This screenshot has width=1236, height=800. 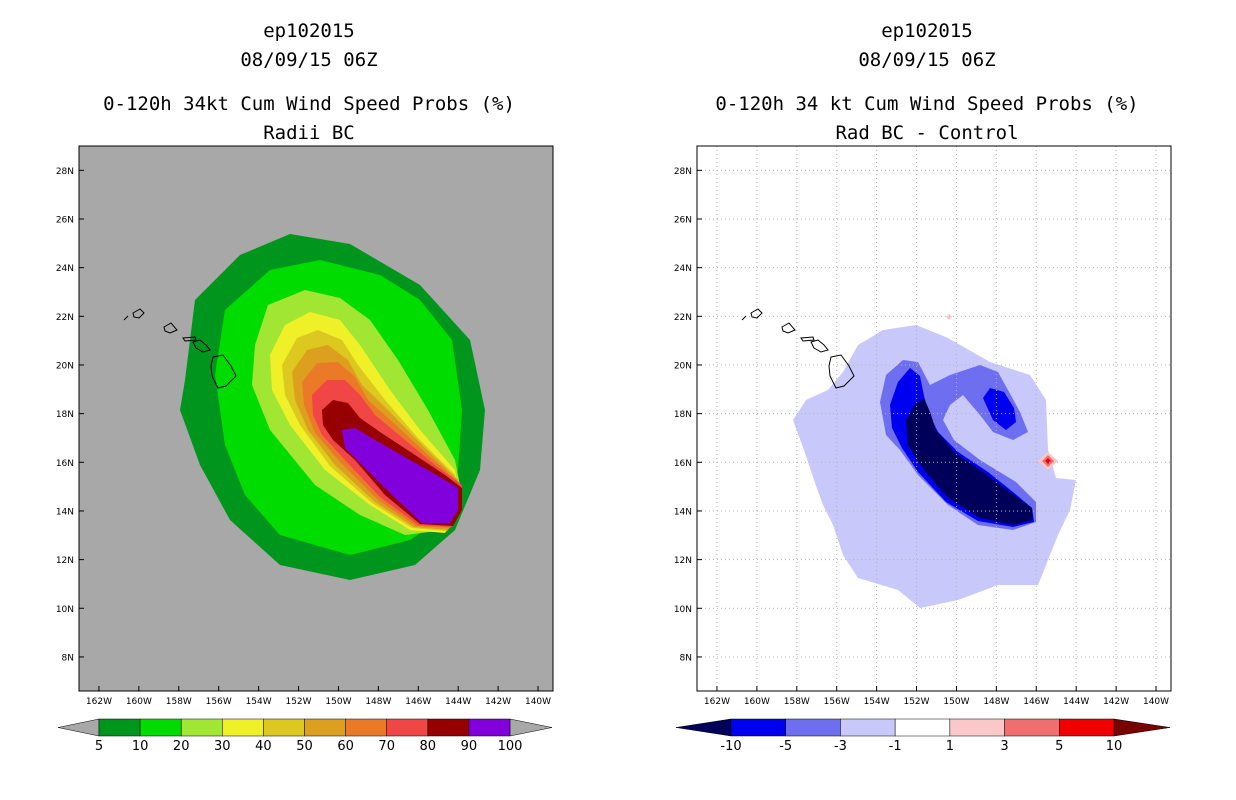 What do you see at coordinates (927, 60) in the screenshot?
I see `date-title: 08/09/15 06Z` at bounding box center [927, 60].